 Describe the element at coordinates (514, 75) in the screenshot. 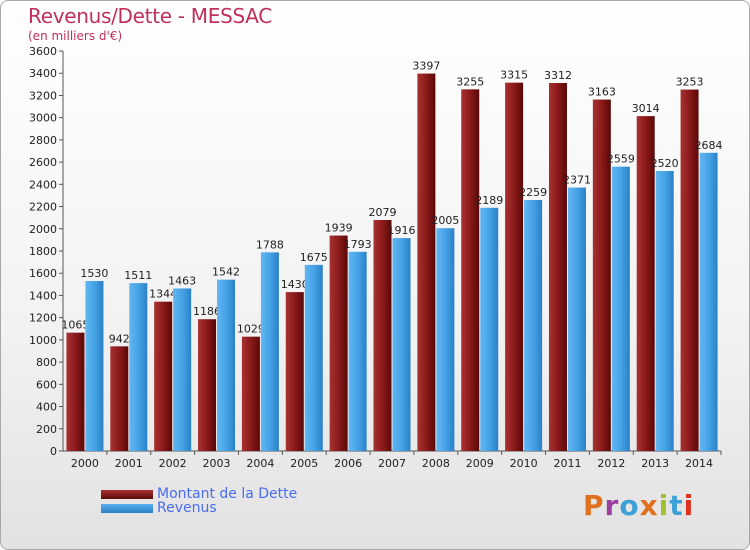

I see `data-label: 3315` at that location.